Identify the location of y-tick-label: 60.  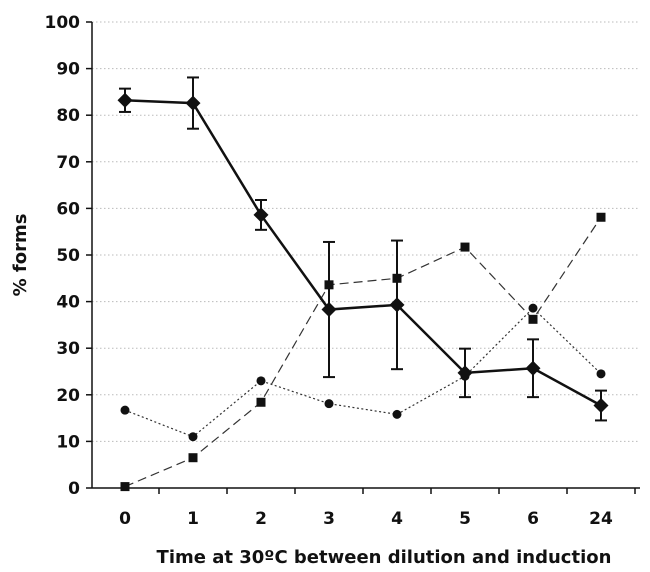
(68, 209).